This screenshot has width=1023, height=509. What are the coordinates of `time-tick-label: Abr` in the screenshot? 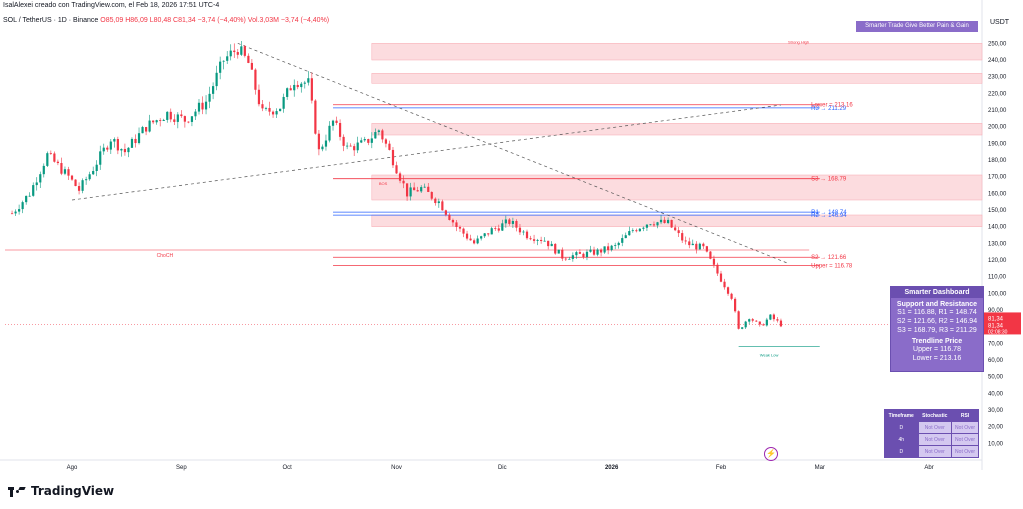 It's located at (928, 468).